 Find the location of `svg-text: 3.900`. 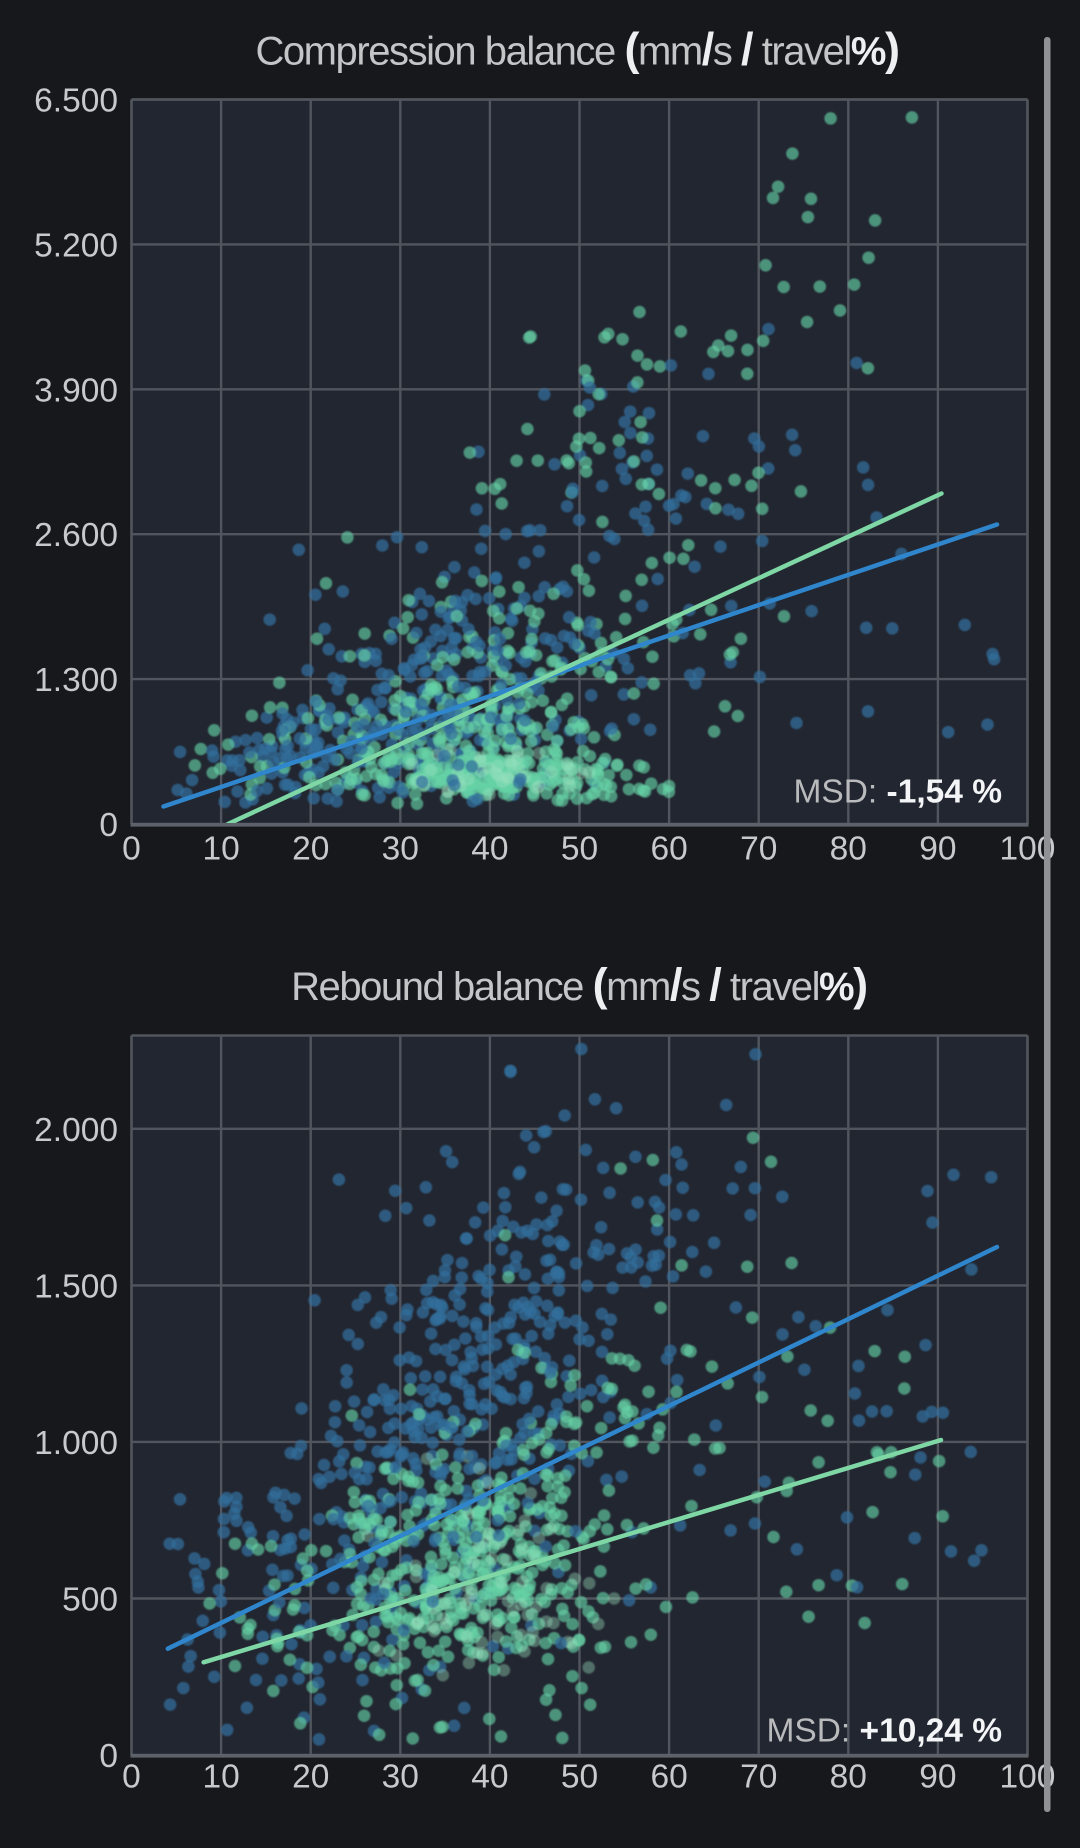

svg-text: 3.900 is located at coordinates (76, 390).